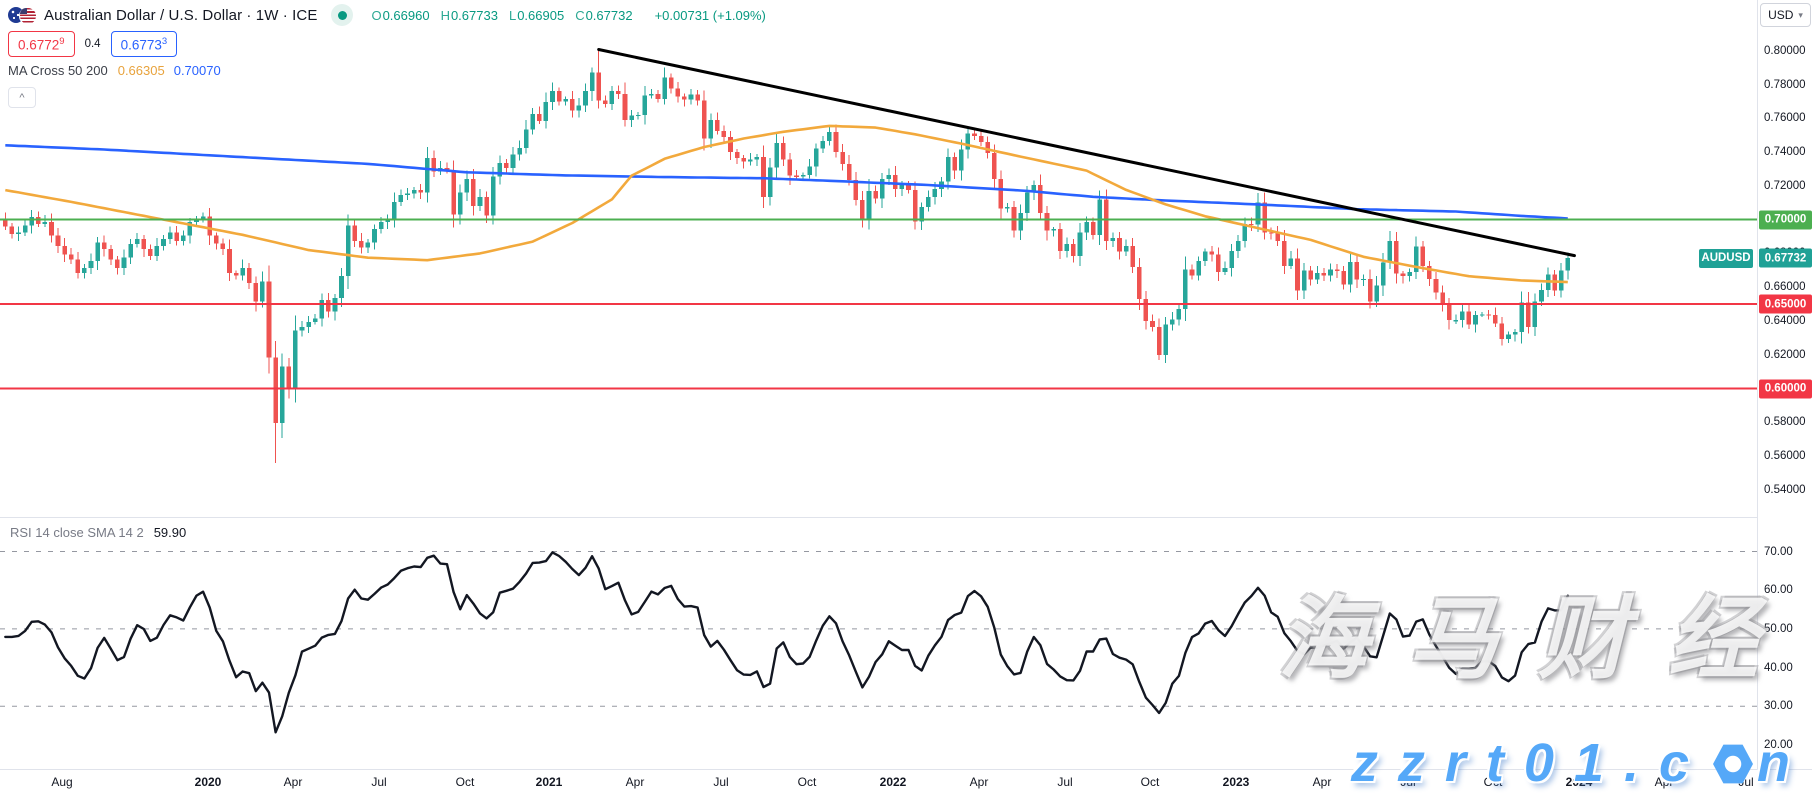 The width and height of the screenshot is (1812, 794). I want to click on time-tick-2023: 2023, so click(1236, 782).